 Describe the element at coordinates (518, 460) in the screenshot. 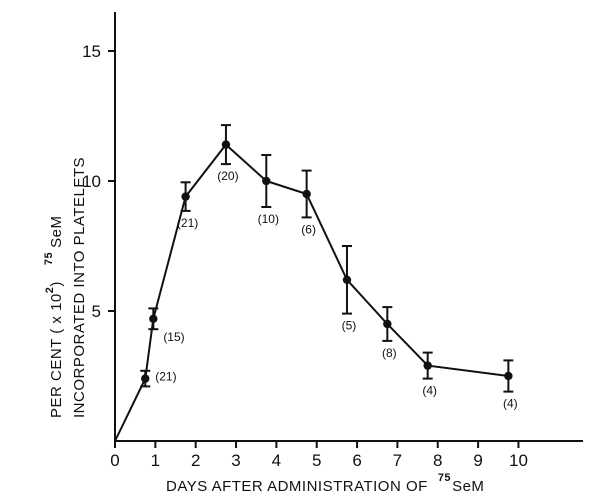

I see `x-tick-label: 10` at that location.